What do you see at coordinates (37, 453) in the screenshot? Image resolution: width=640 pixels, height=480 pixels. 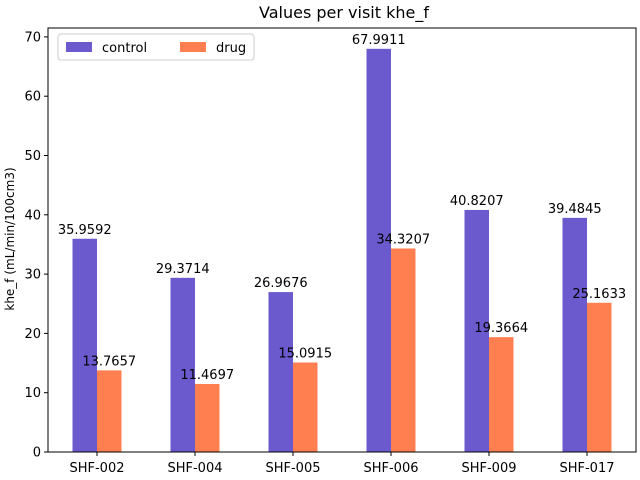 I see `y-tick-label: 0` at bounding box center [37, 453].